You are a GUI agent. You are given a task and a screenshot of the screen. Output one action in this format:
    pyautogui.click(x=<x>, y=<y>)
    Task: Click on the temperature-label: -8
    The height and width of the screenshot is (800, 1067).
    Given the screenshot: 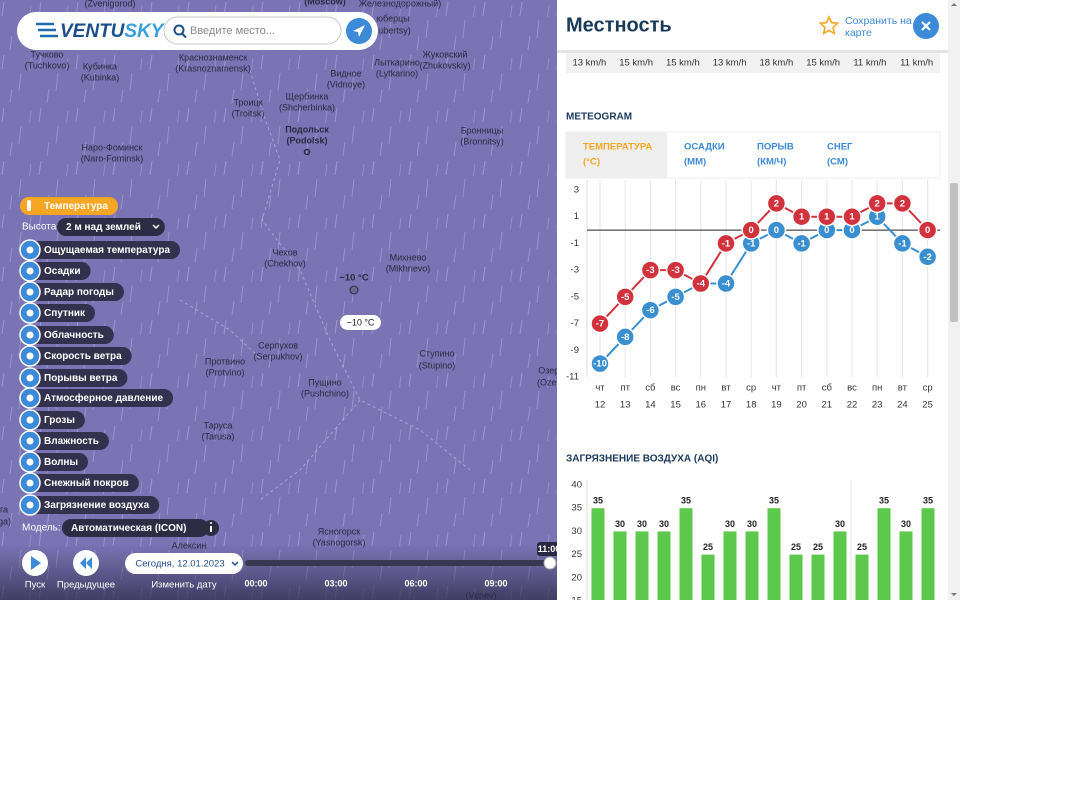 What is the action you would take?
    pyautogui.click(x=625, y=337)
    